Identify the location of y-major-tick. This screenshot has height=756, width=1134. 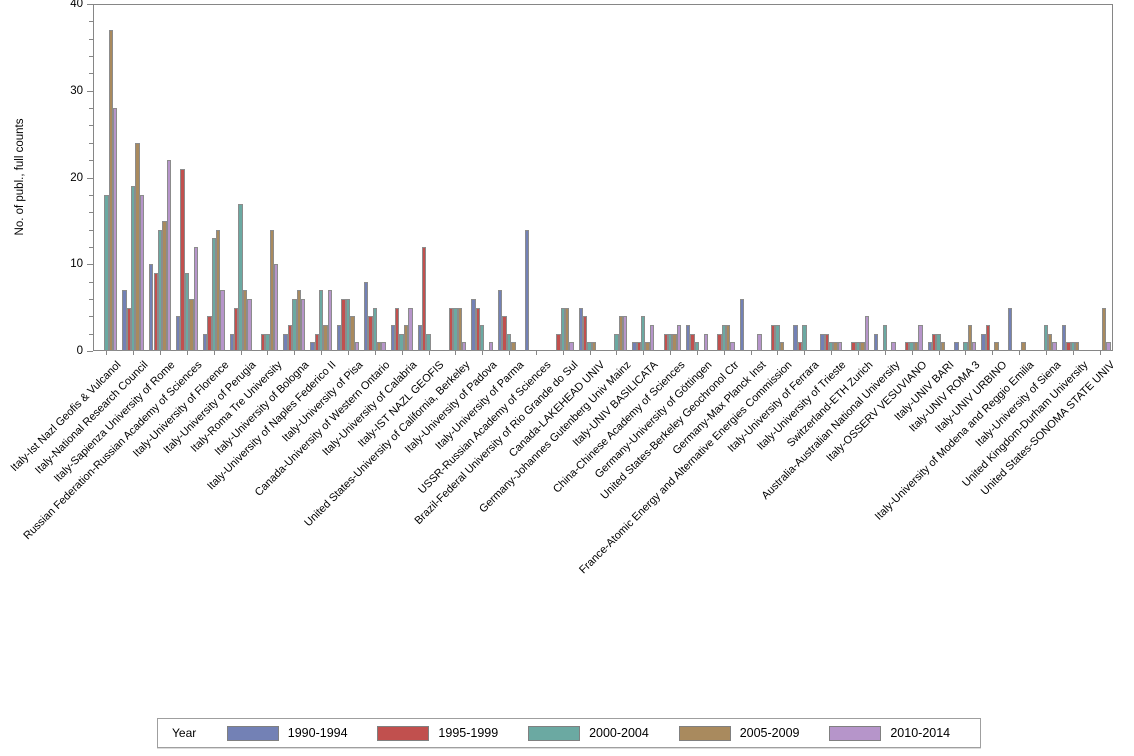
(90, 265).